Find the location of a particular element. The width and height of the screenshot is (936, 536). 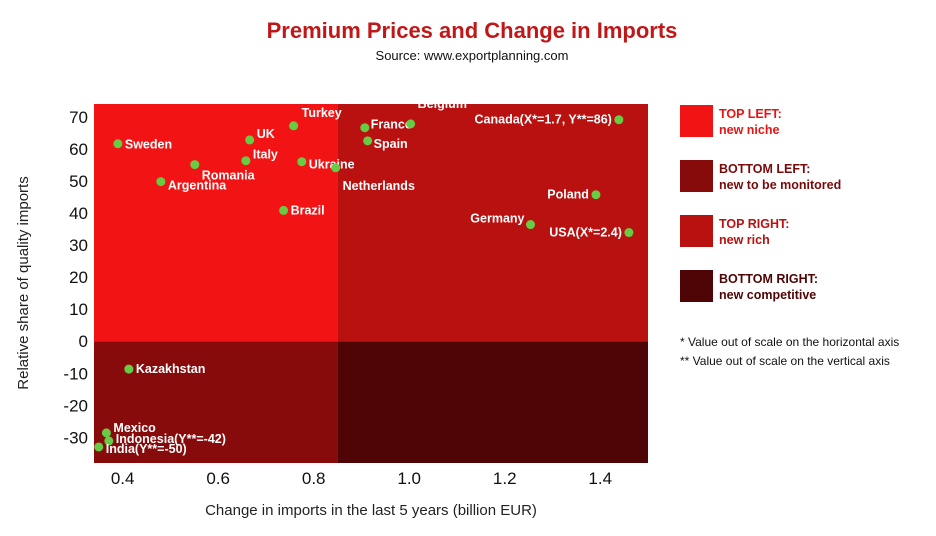

point-label: Indonesia(Y**=-42) is located at coordinates (171, 439).